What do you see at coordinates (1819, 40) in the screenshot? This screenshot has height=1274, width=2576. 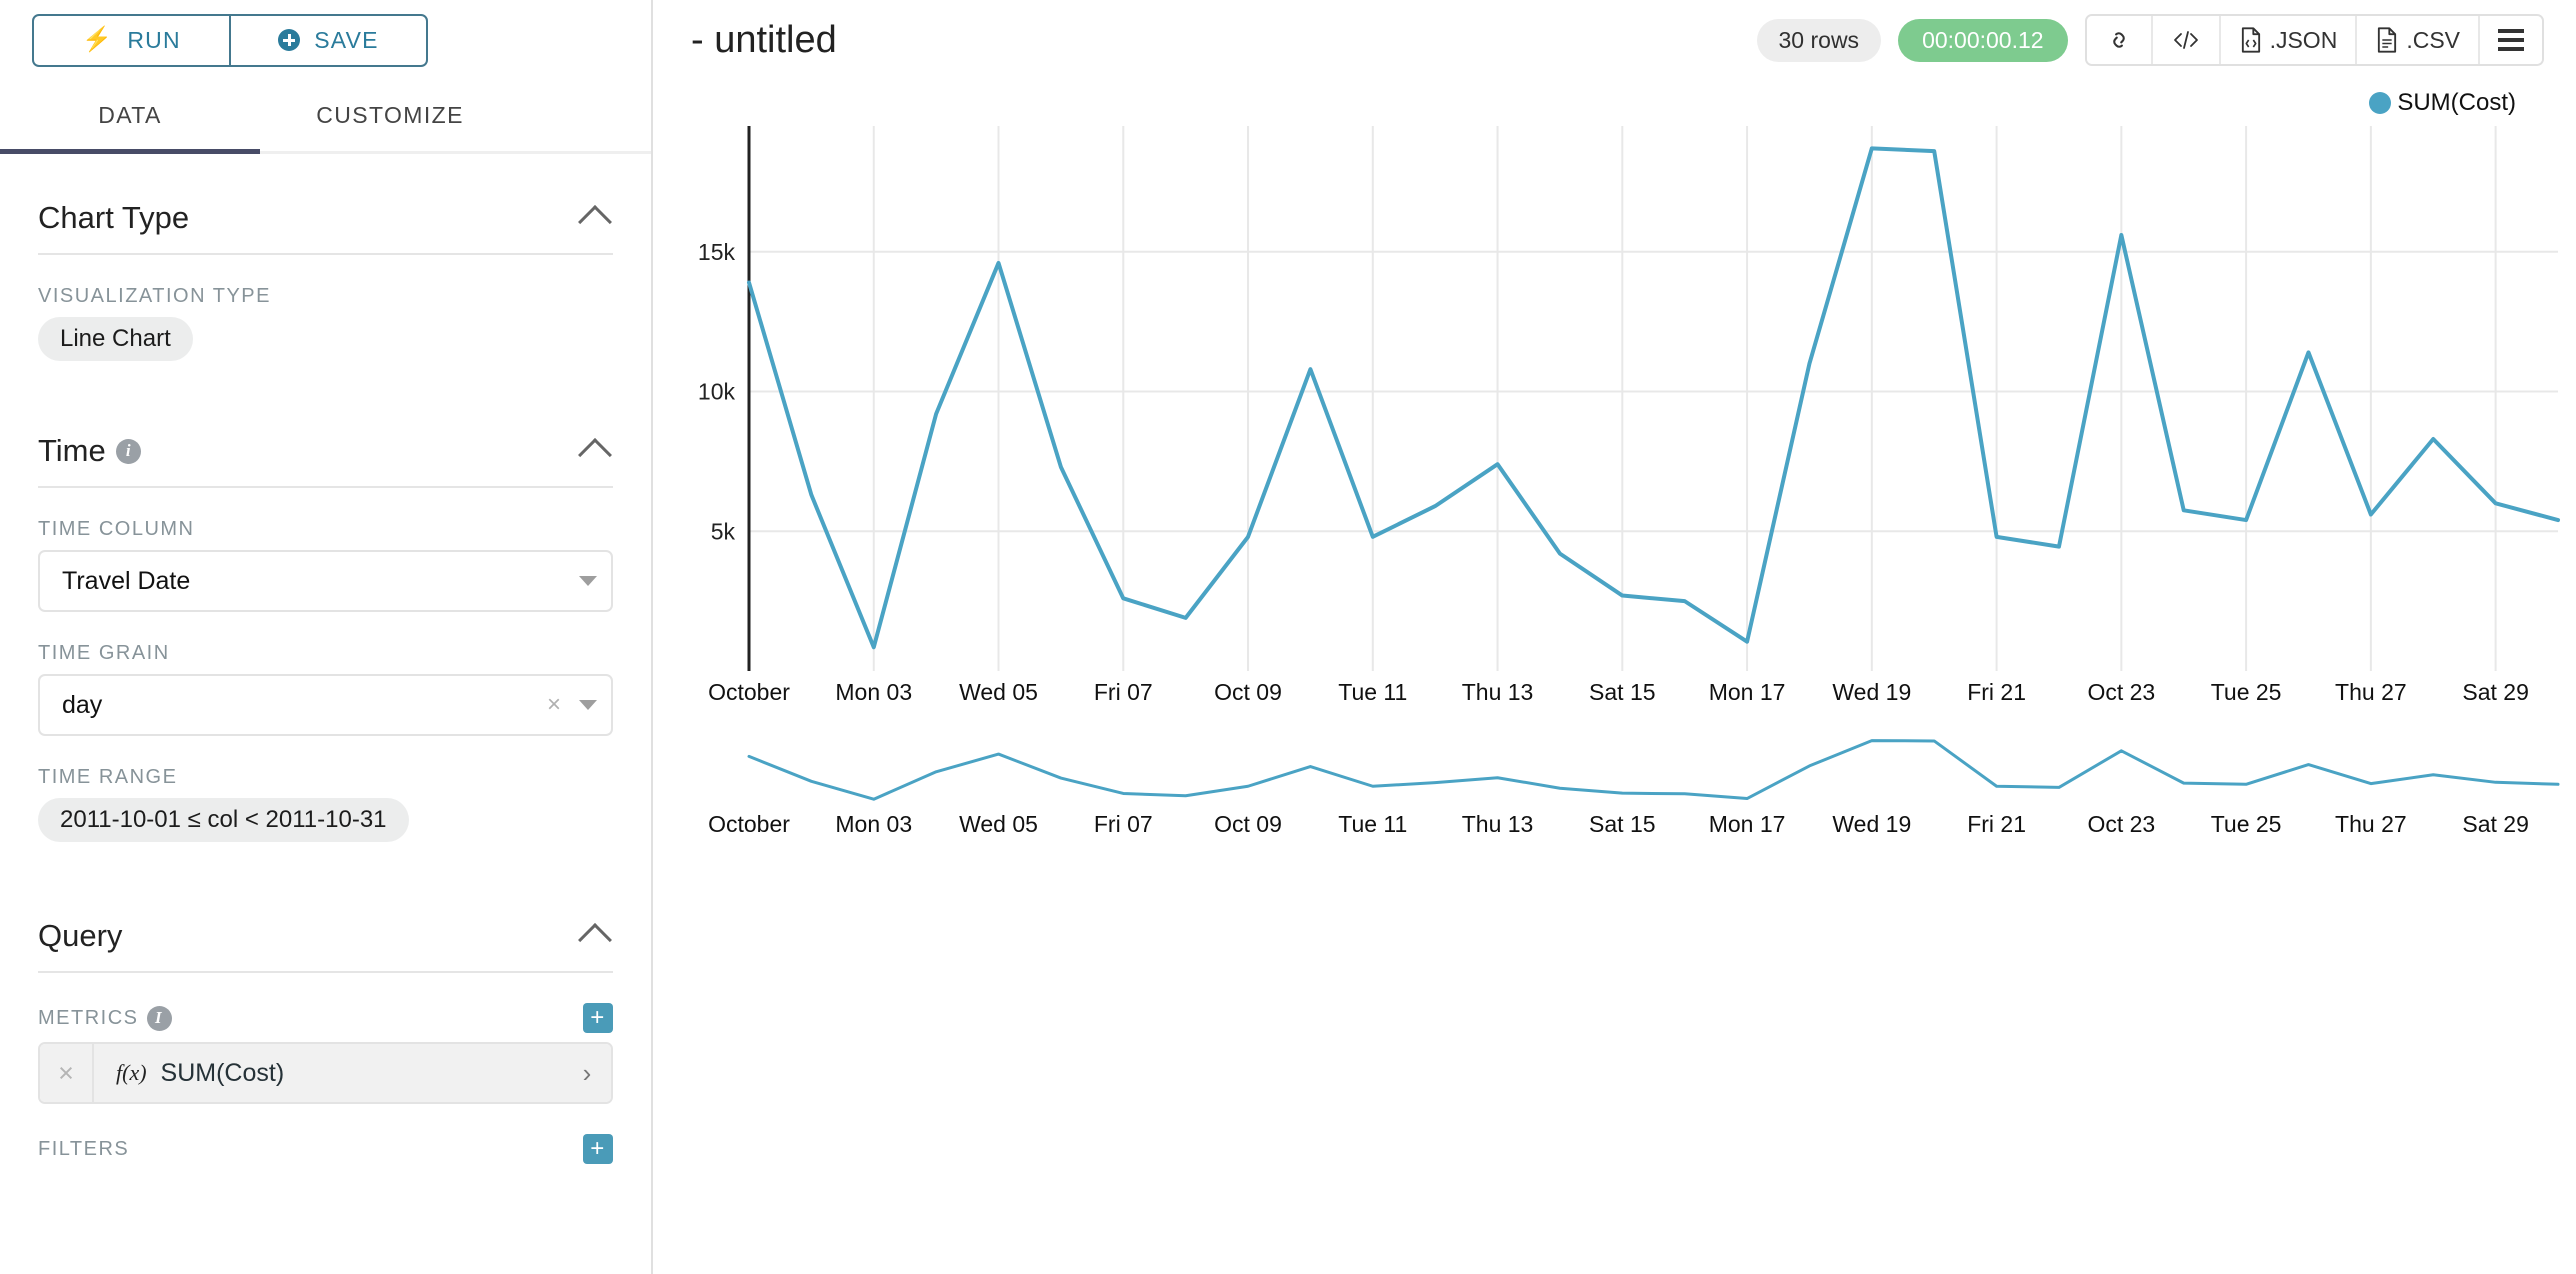 I see `row-count-badge: 30 rows` at bounding box center [1819, 40].